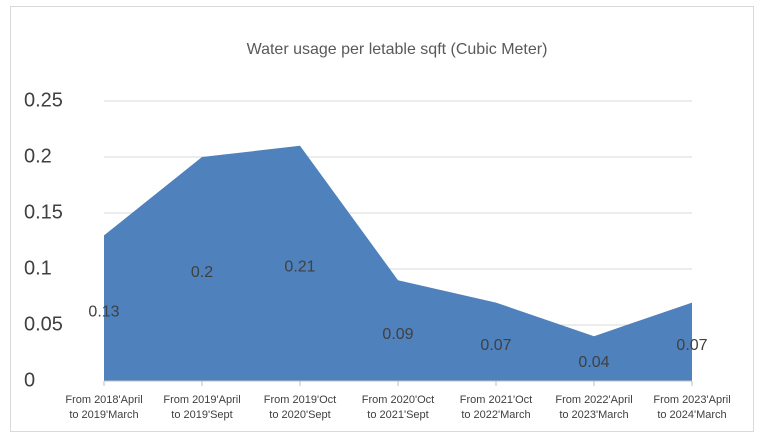 The image size is (763, 439). I want to click on x-tick-label: to 2021'Sept, so click(397, 415).